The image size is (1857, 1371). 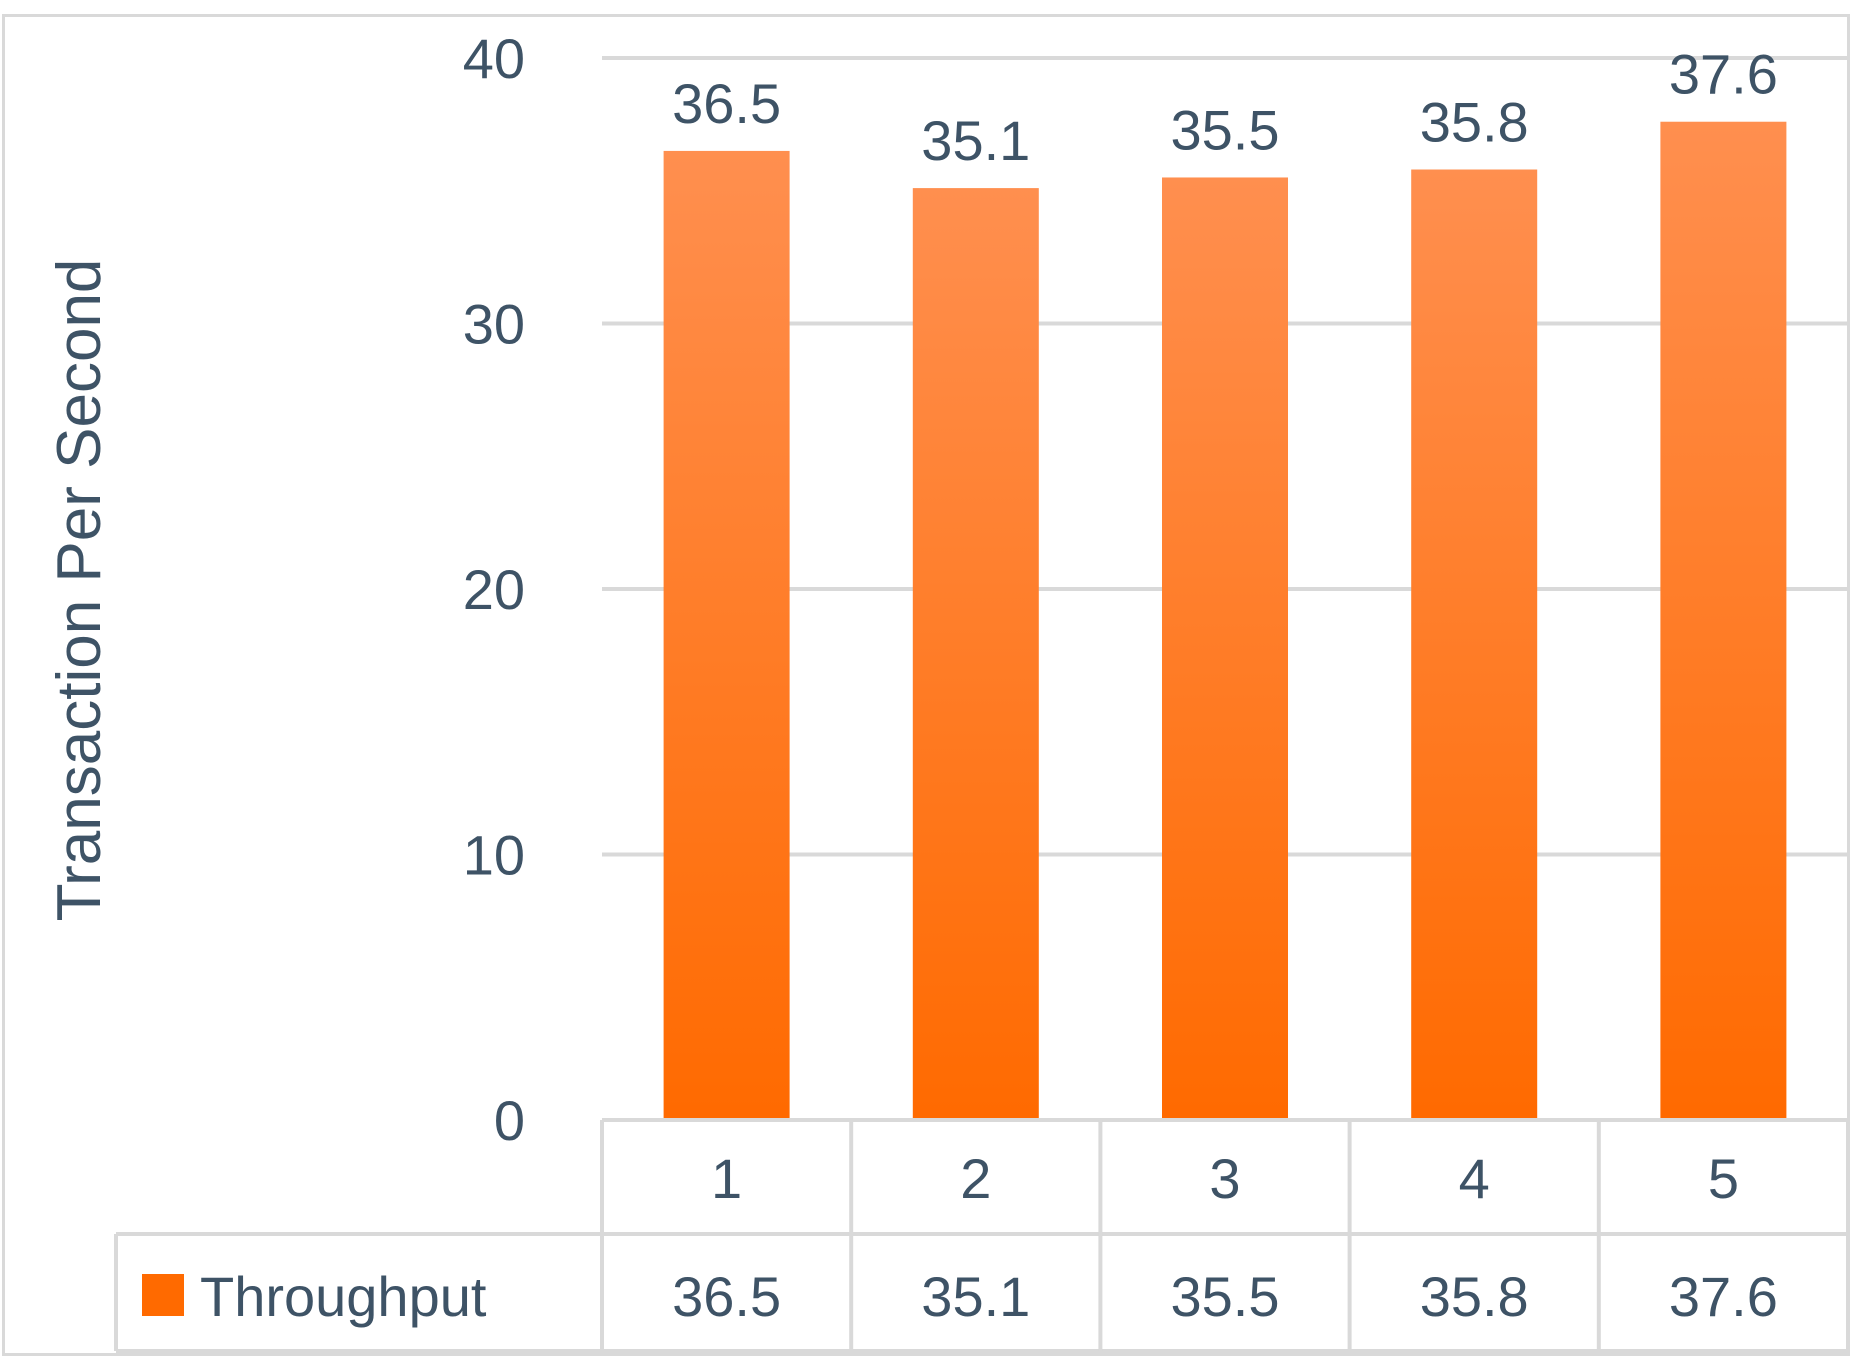 I want to click on x-category-label: 3, so click(x=1224, y=1178).